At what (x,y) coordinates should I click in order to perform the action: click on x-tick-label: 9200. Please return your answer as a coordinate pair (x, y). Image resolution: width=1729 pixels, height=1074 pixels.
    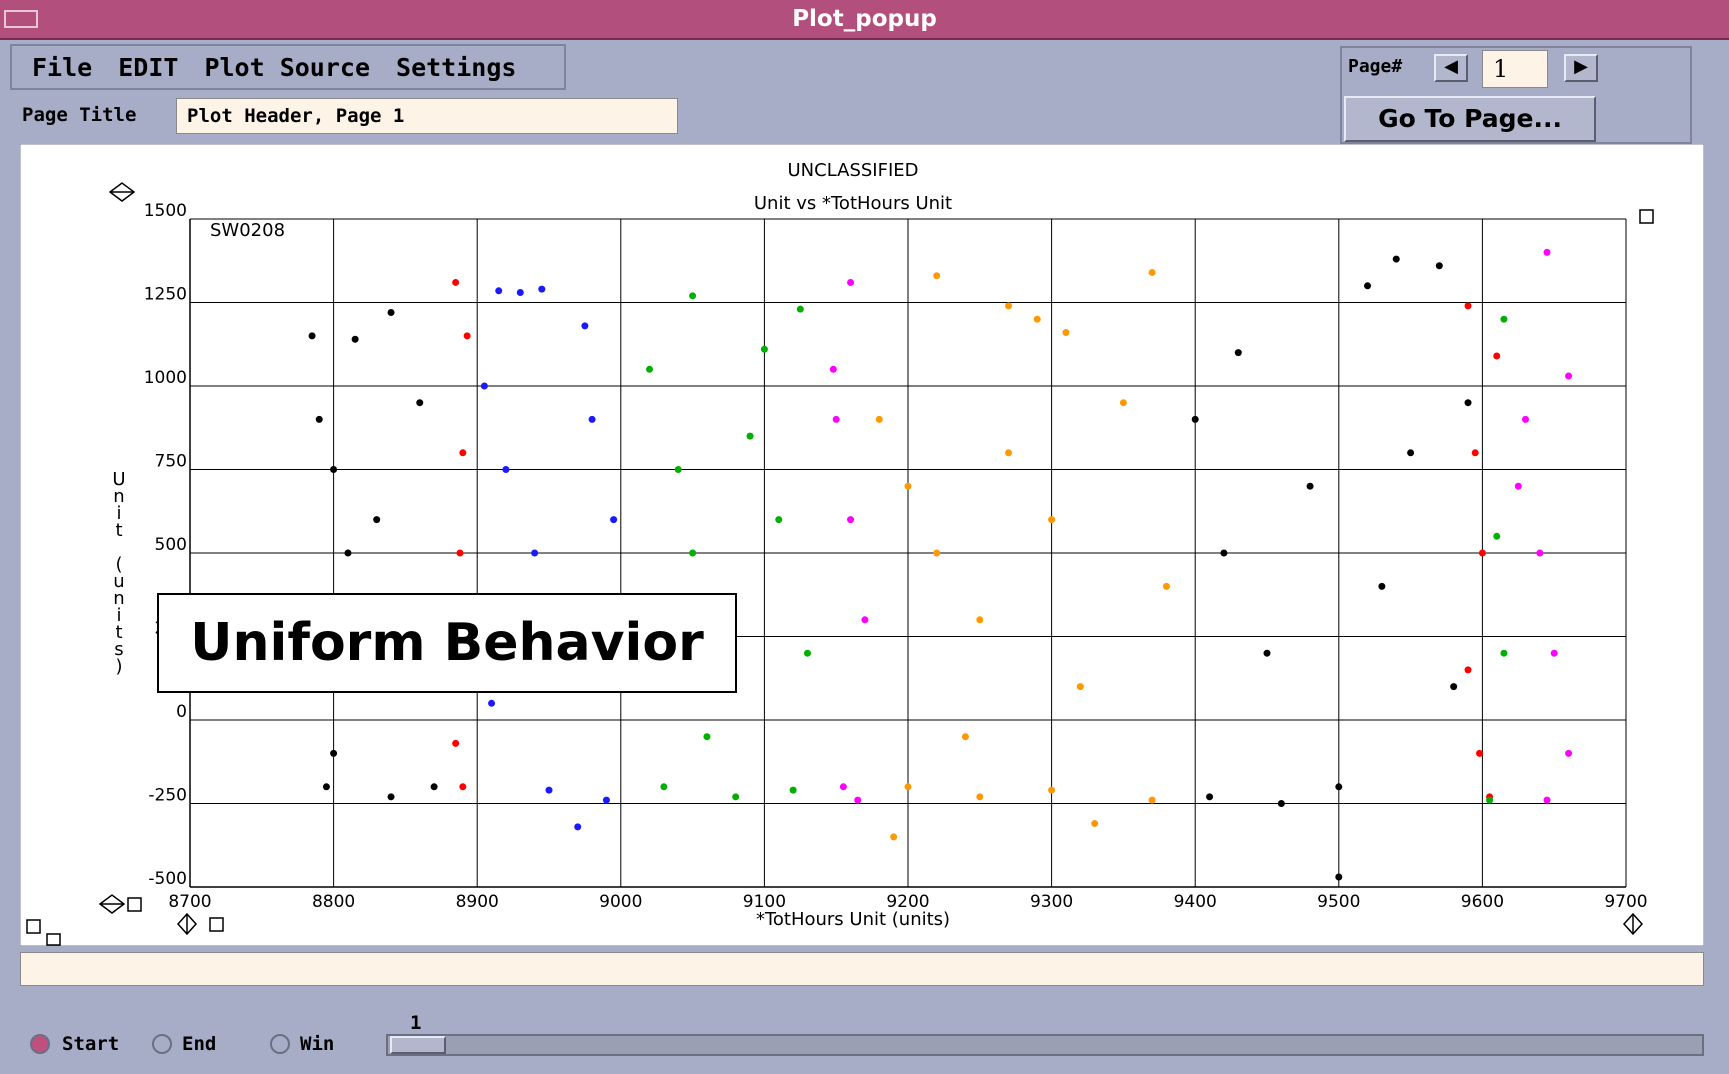
    Looking at the image, I should click on (907, 902).